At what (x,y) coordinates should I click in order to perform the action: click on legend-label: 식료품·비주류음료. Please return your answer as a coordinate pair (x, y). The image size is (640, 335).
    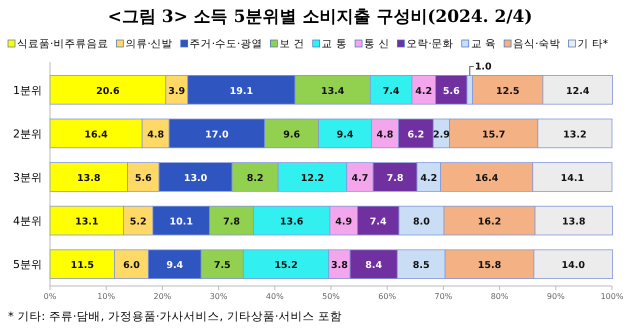
    Looking at the image, I should click on (62, 44).